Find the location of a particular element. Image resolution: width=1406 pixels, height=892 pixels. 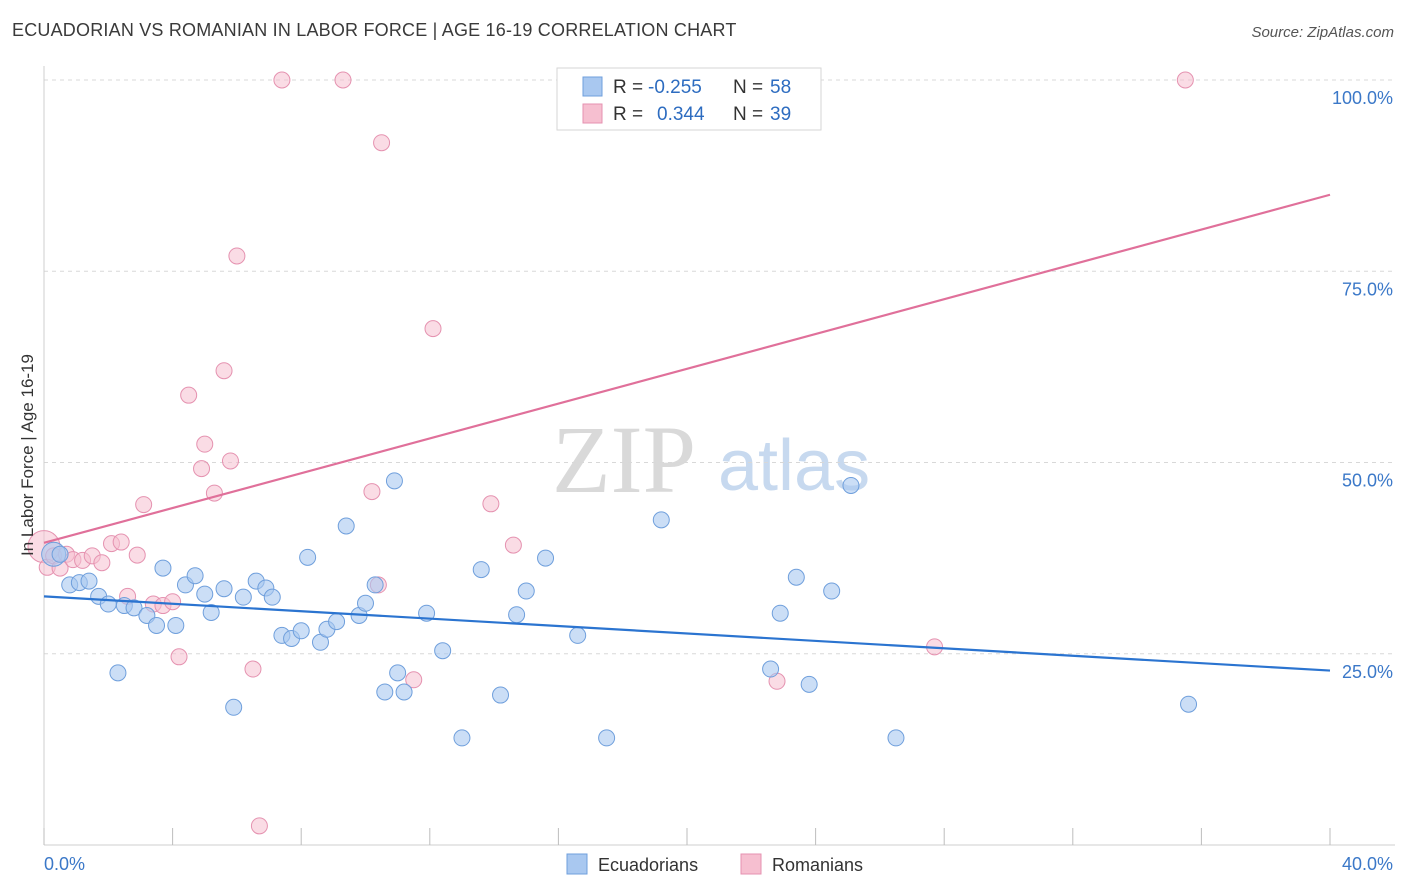

legend-n-value: 58 is located at coordinates (780, 87).